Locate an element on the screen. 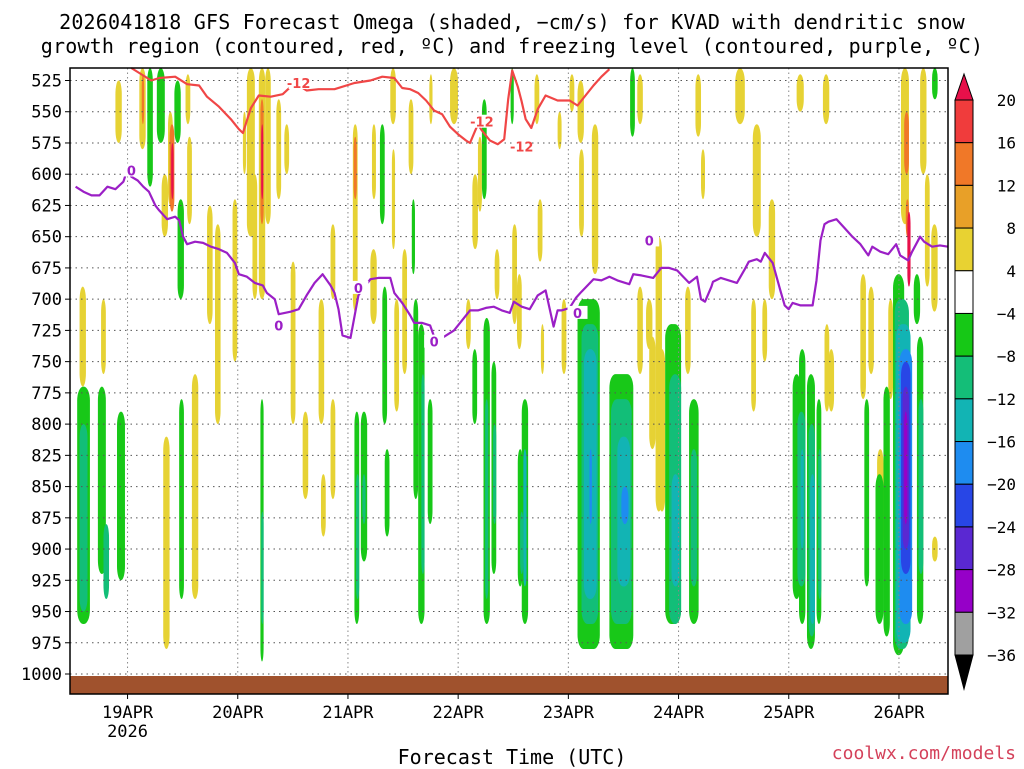 The width and height of the screenshot is (1024, 769). x-tick-label: 21APR is located at coordinates (348, 713).